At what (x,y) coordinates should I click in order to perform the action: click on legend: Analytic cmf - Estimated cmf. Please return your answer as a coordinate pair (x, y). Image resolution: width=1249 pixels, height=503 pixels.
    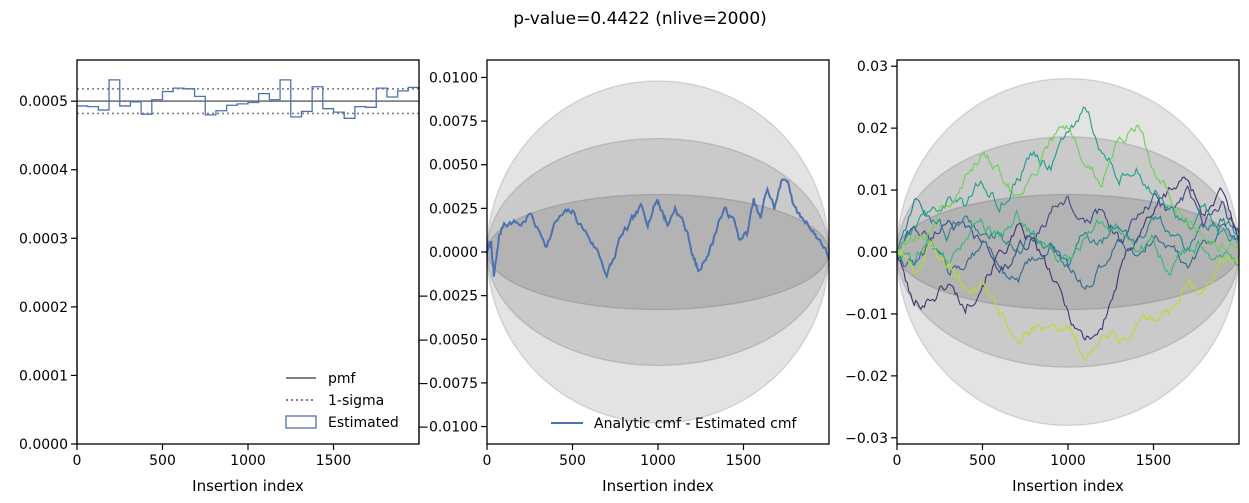
    Looking at the image, I should click on (674, 424).